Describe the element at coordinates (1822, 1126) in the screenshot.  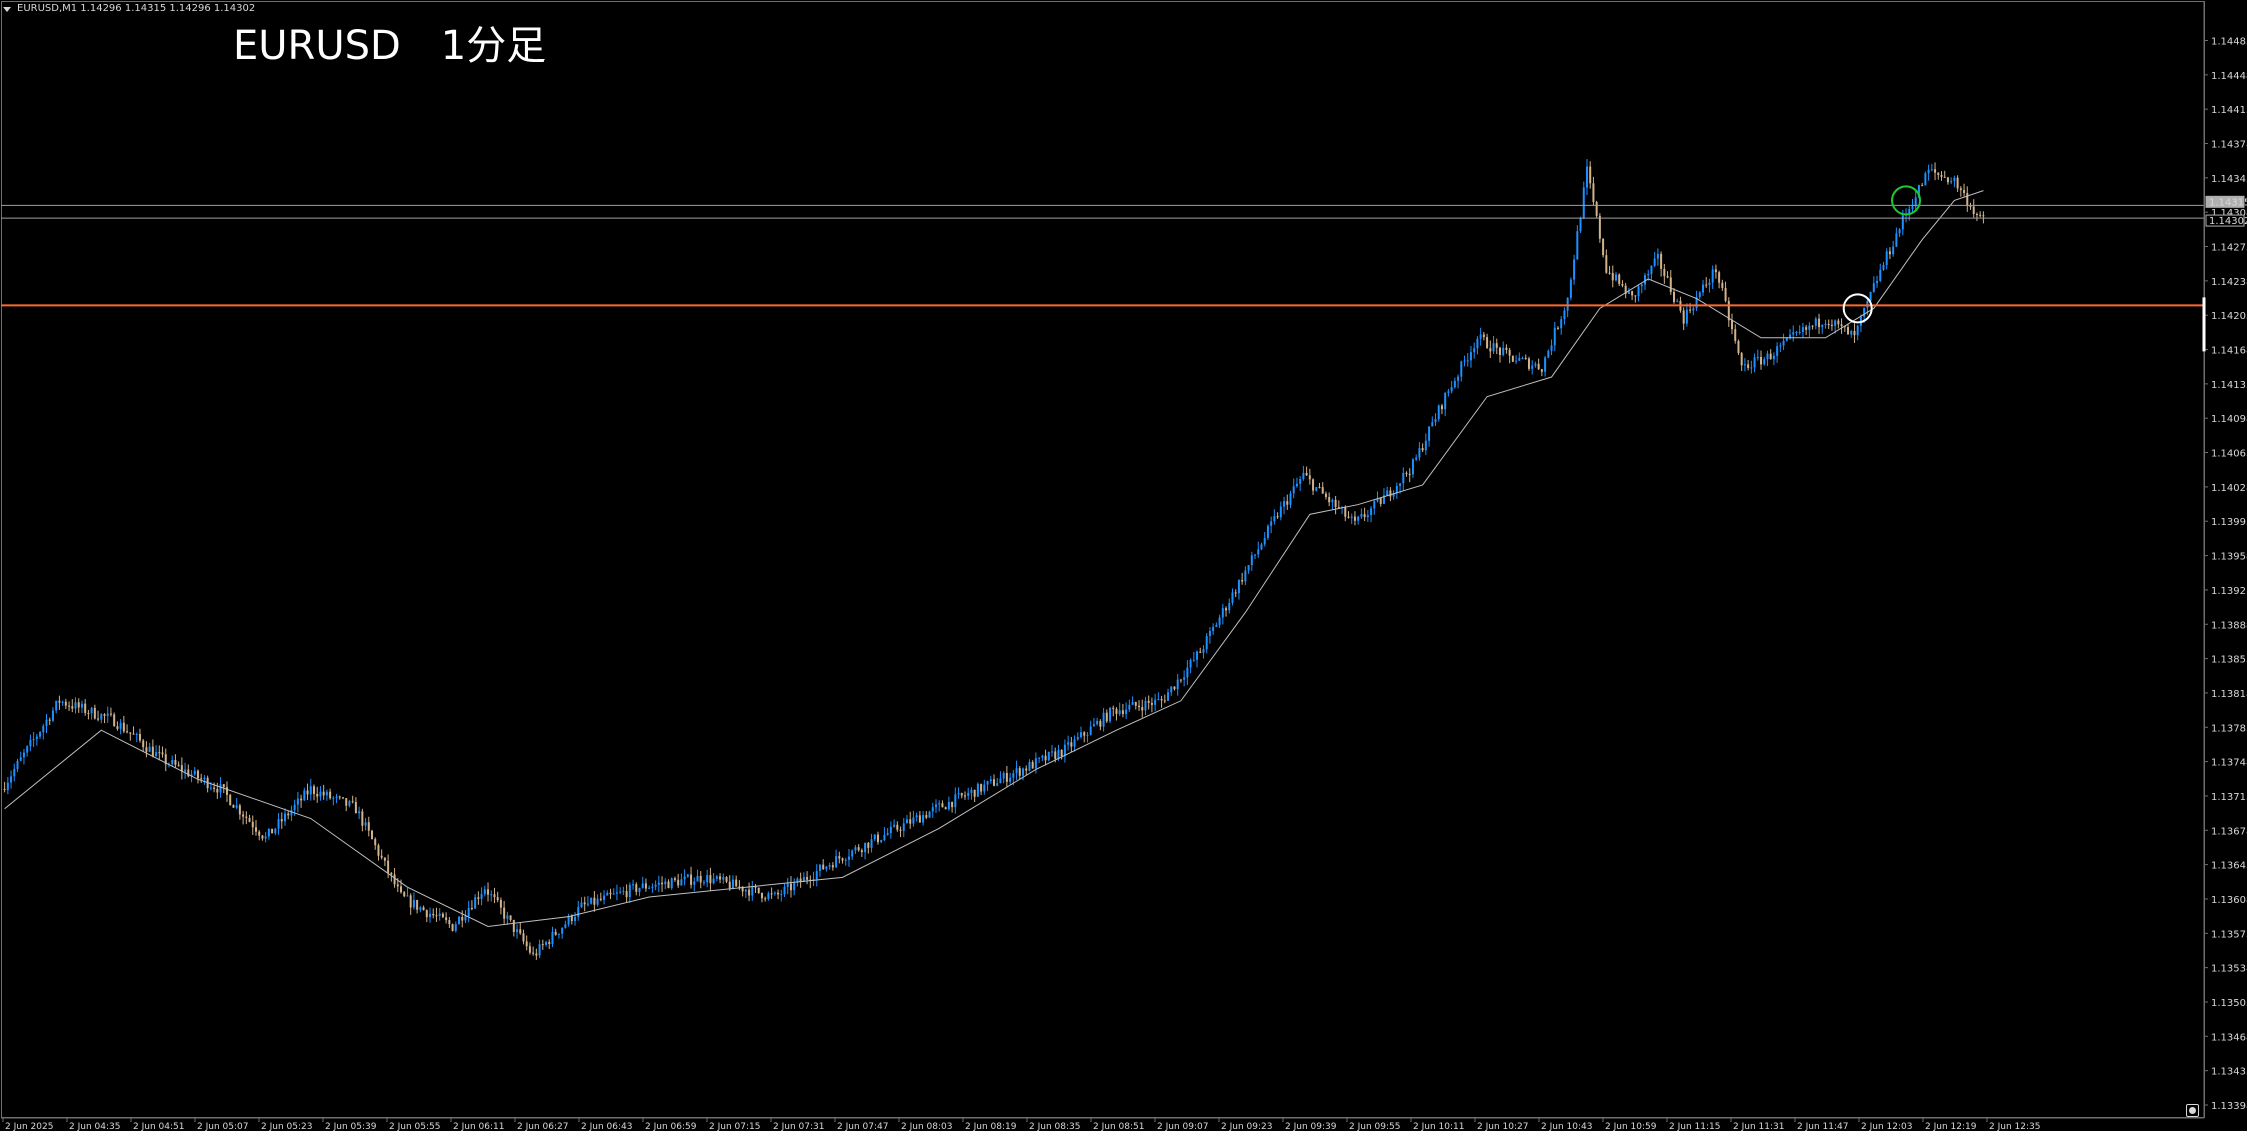
I see `time-tick-label: 2 Jun 11:47` at that location.